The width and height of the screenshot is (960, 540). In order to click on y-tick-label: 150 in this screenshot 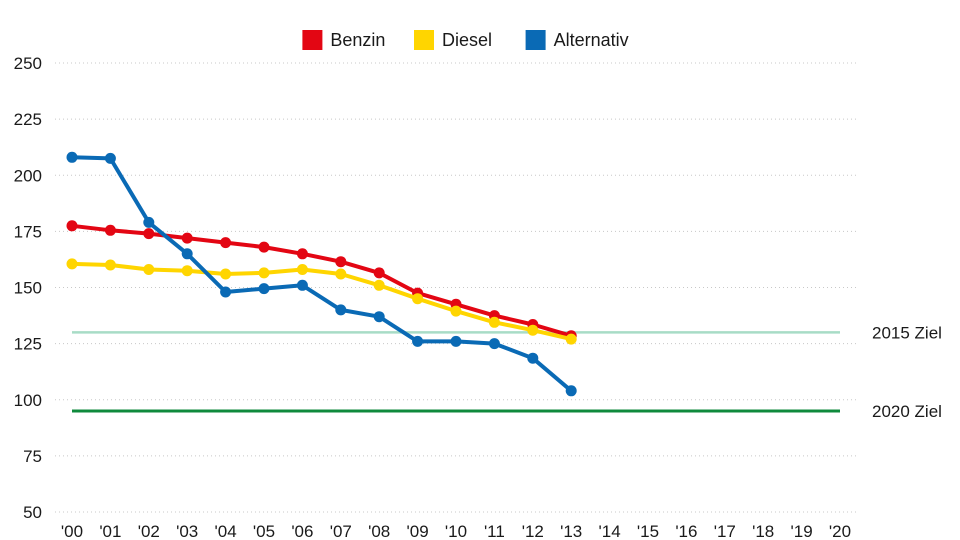, I will do `click(28, 288)`.